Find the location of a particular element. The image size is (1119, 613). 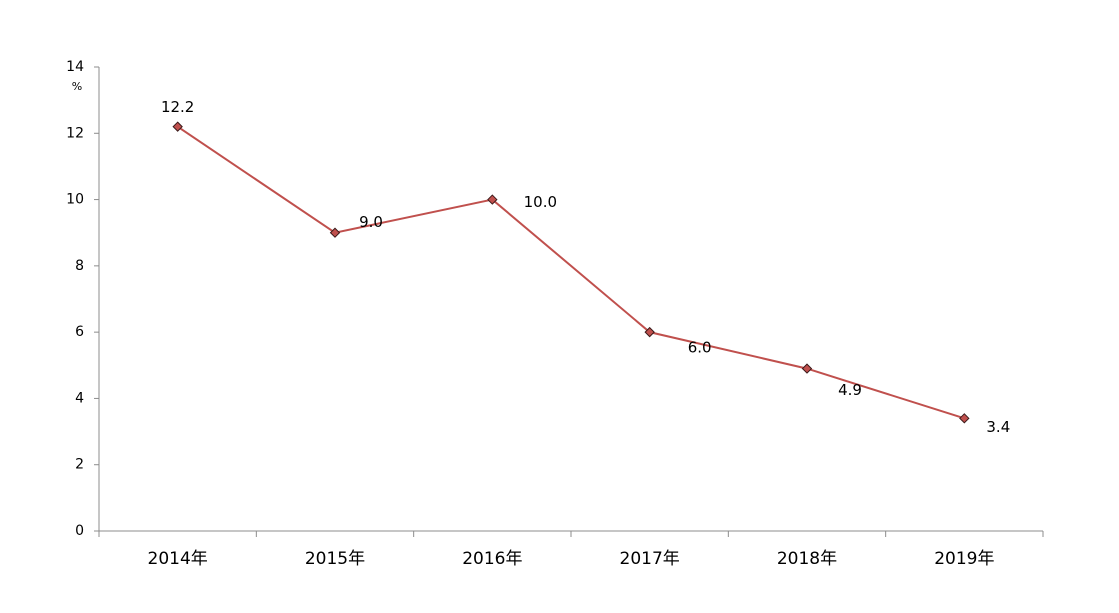

y-tick-label: 14 is located at coordinates (75, 67).